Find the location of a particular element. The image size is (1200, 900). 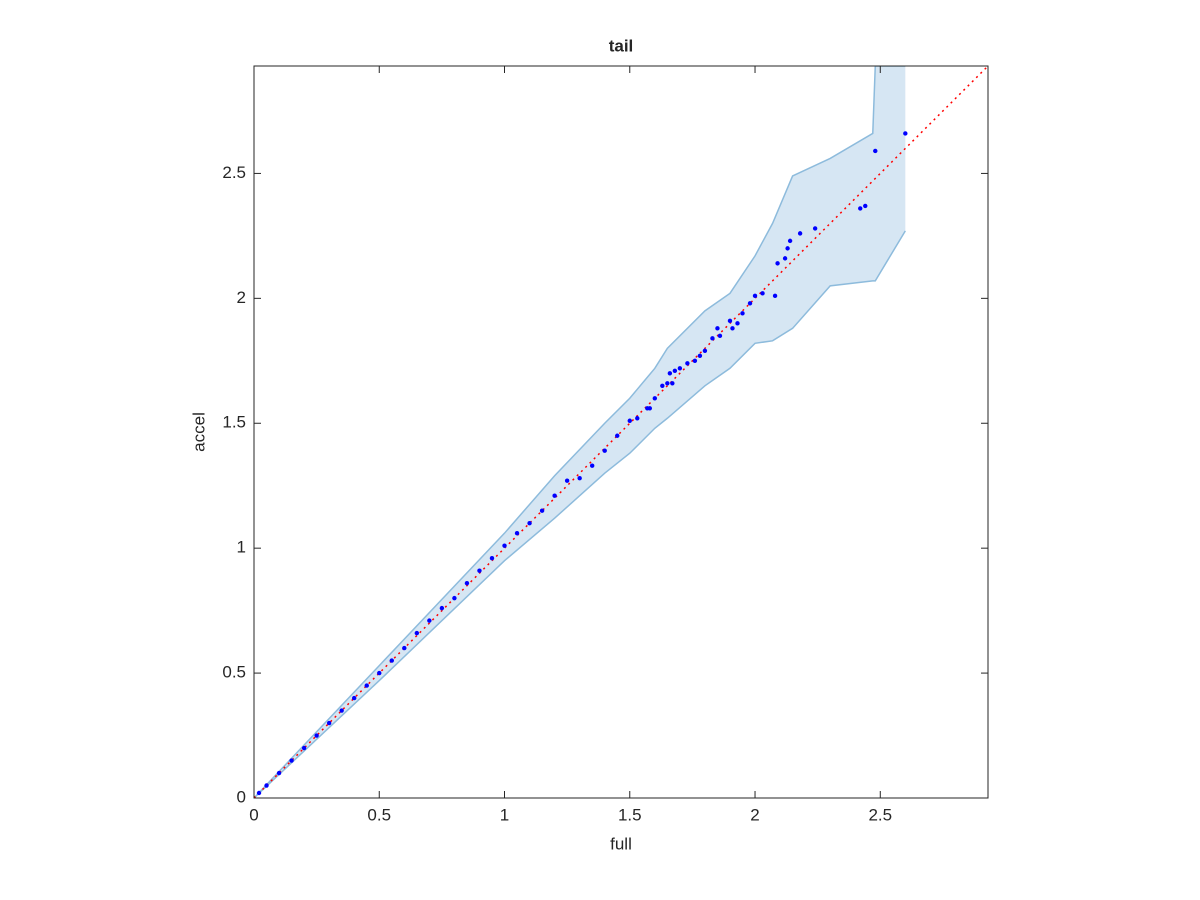

x-tick-label: 1 is located at coordinates (504, 814).